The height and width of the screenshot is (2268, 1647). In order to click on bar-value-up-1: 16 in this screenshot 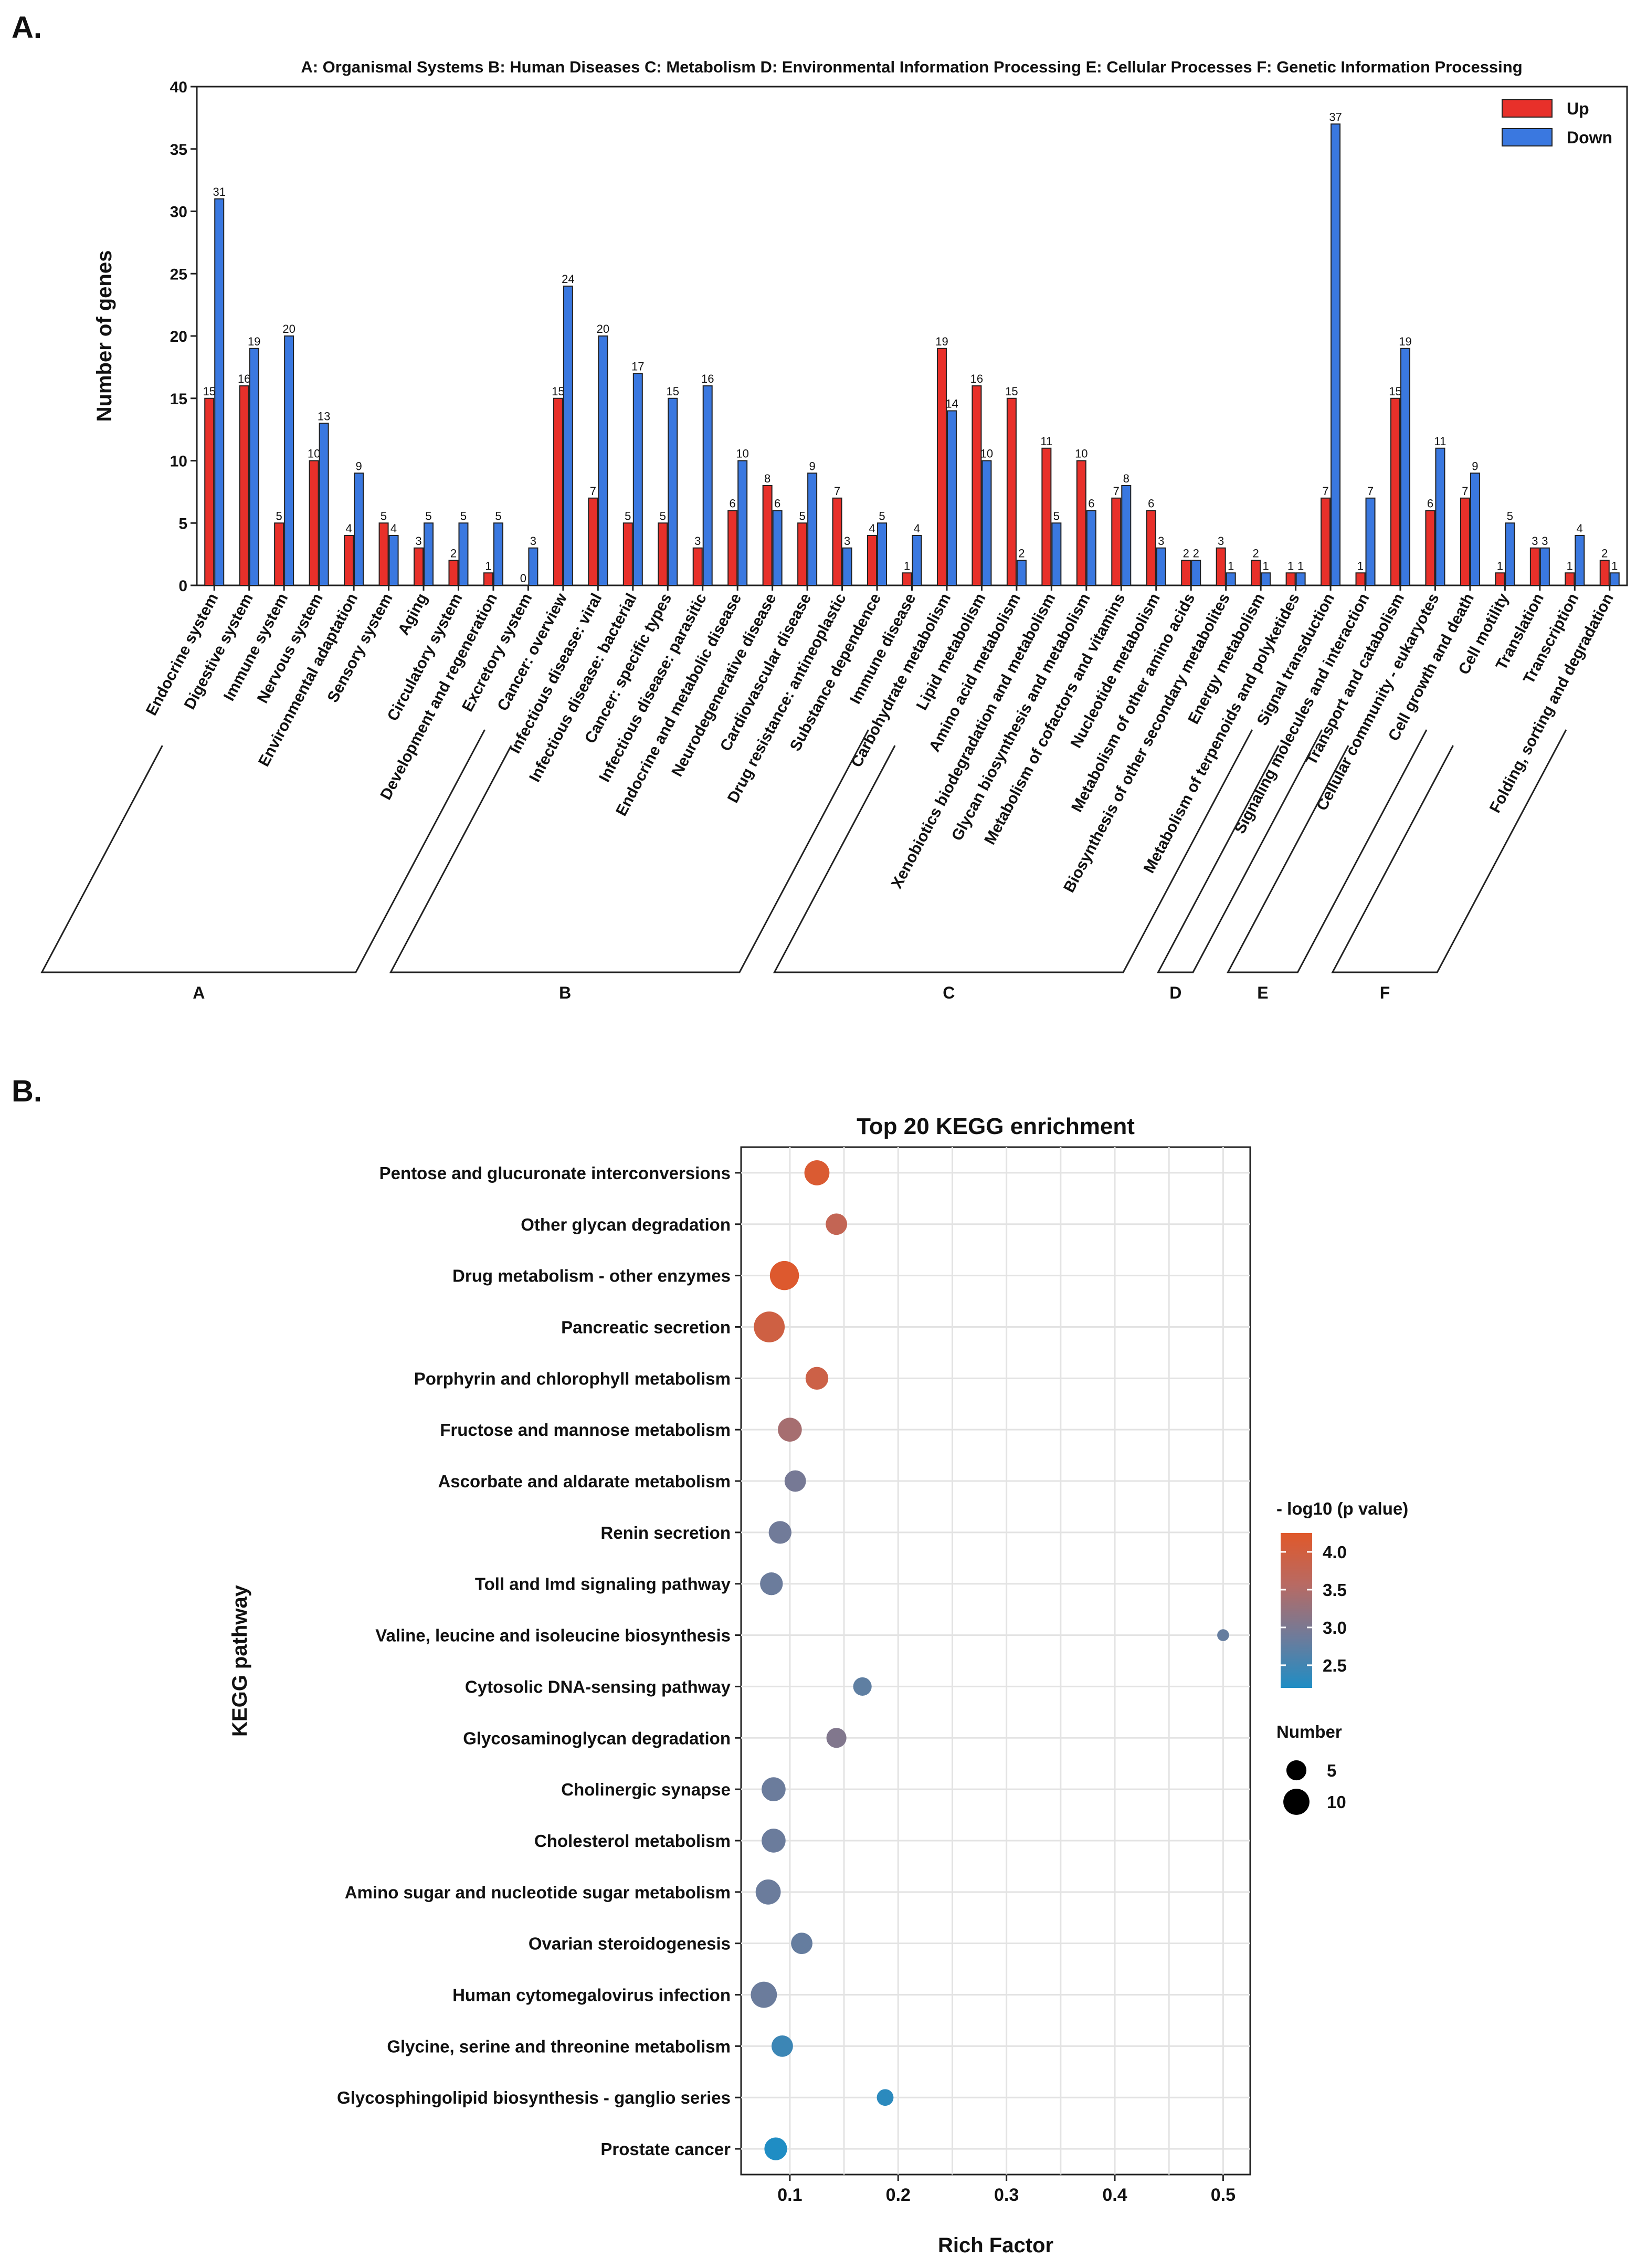, I will do `click(244, 378)`.